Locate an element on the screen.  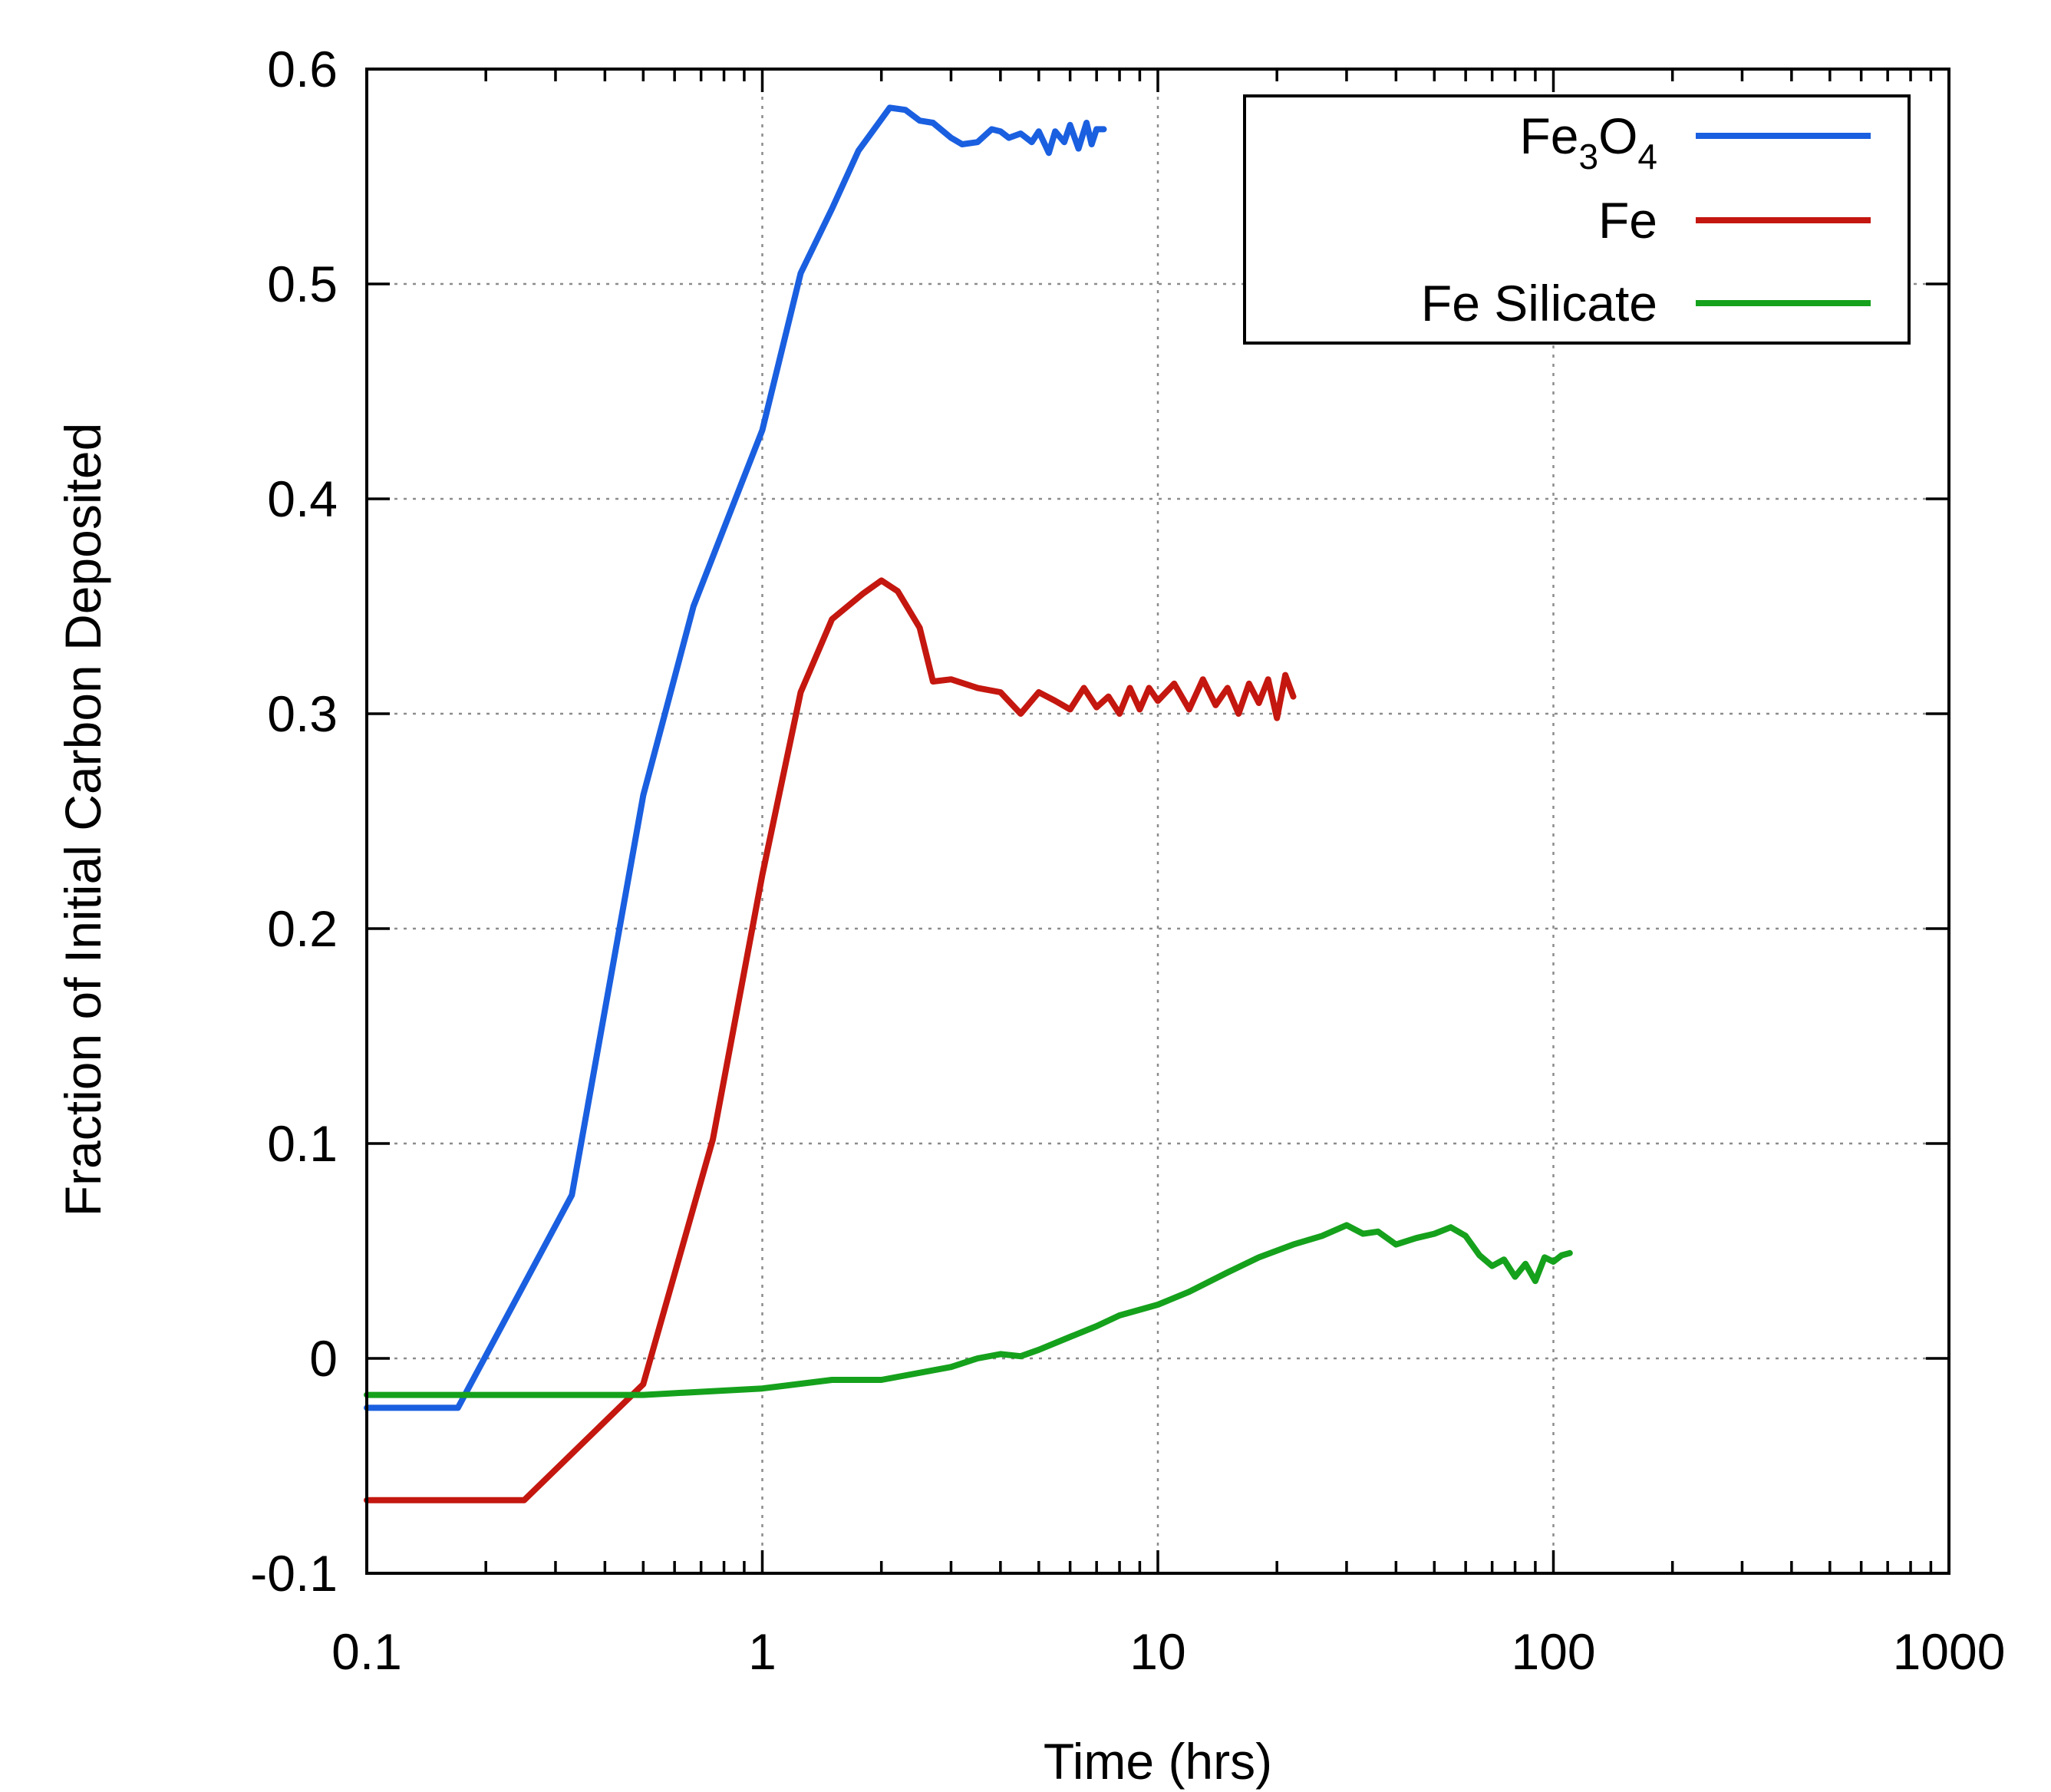
y-tick-label: 0.2 is located at coordinates (302, 928).